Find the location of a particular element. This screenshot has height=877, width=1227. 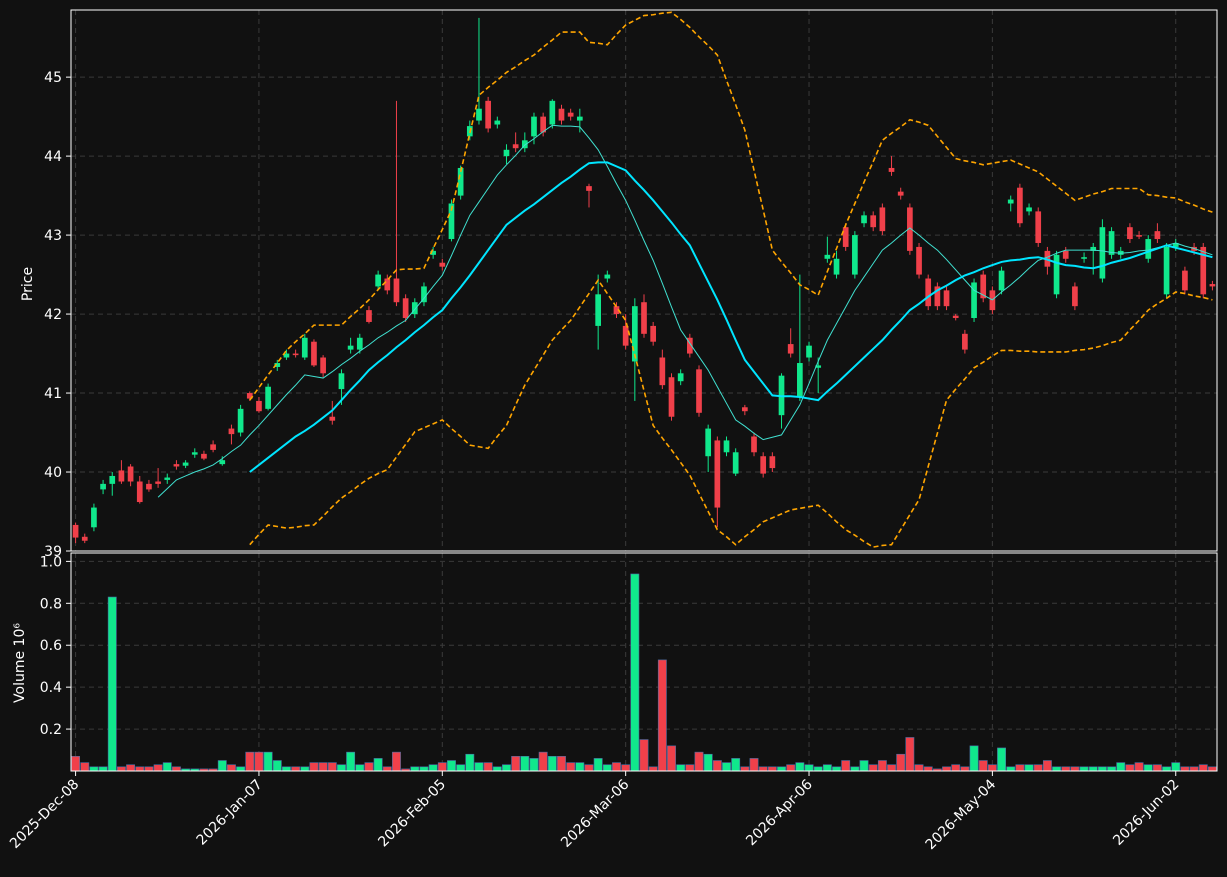

y-axis-label: Price is located at coordinates (28, 284).